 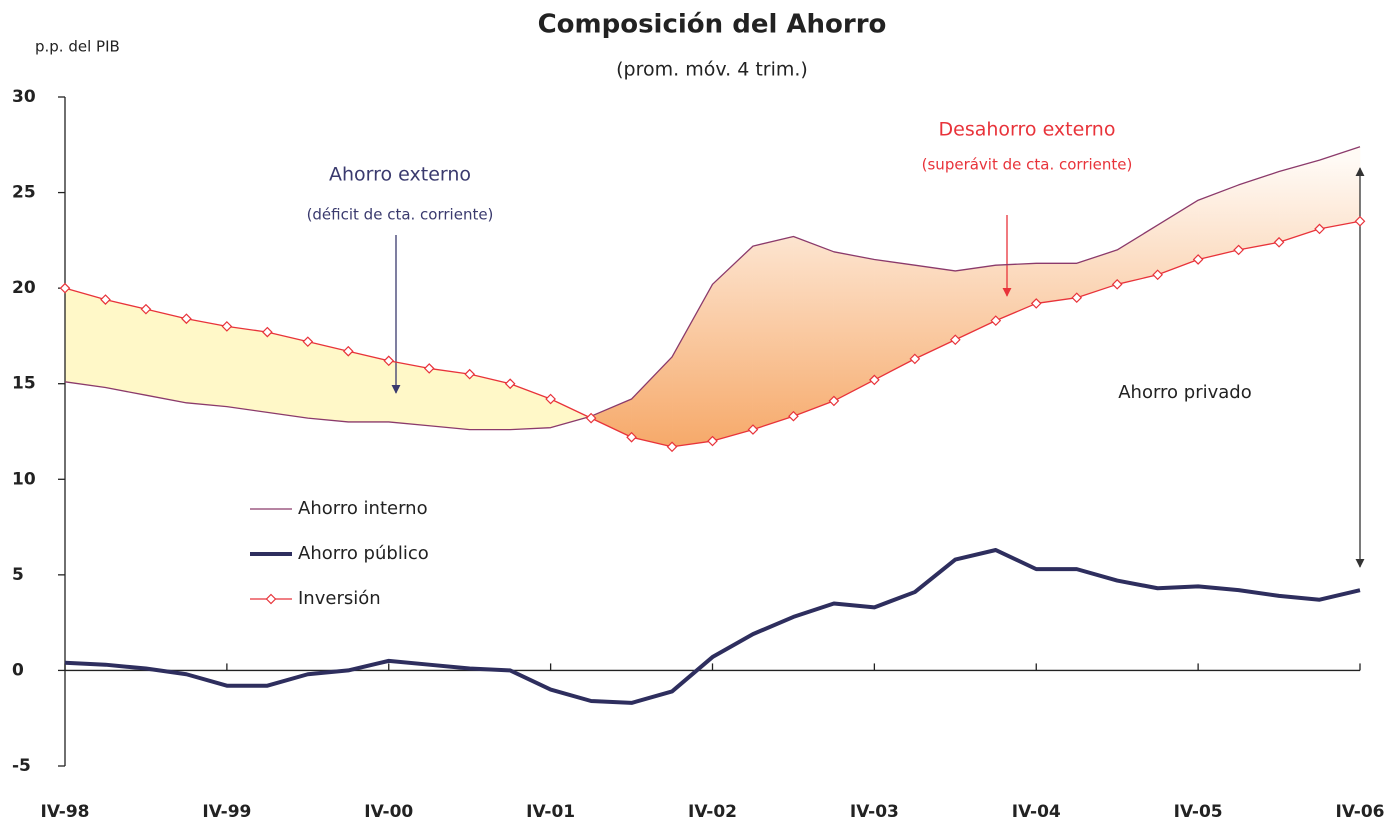 What do you see at coordinates (65, 812) in the screenshot?
I see `x-tick-label: IV-98` at bounding box center [65, 812].